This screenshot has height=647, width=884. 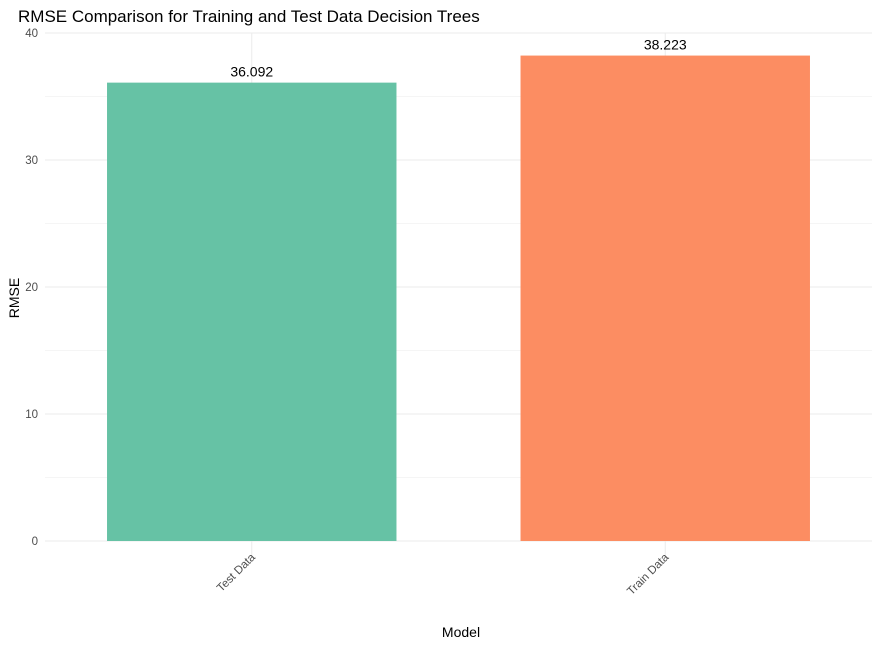 What do you see at coordinates (665, 45) in the screenshot?
I see `data-label: 38.223` at bounding box center [665, 45].